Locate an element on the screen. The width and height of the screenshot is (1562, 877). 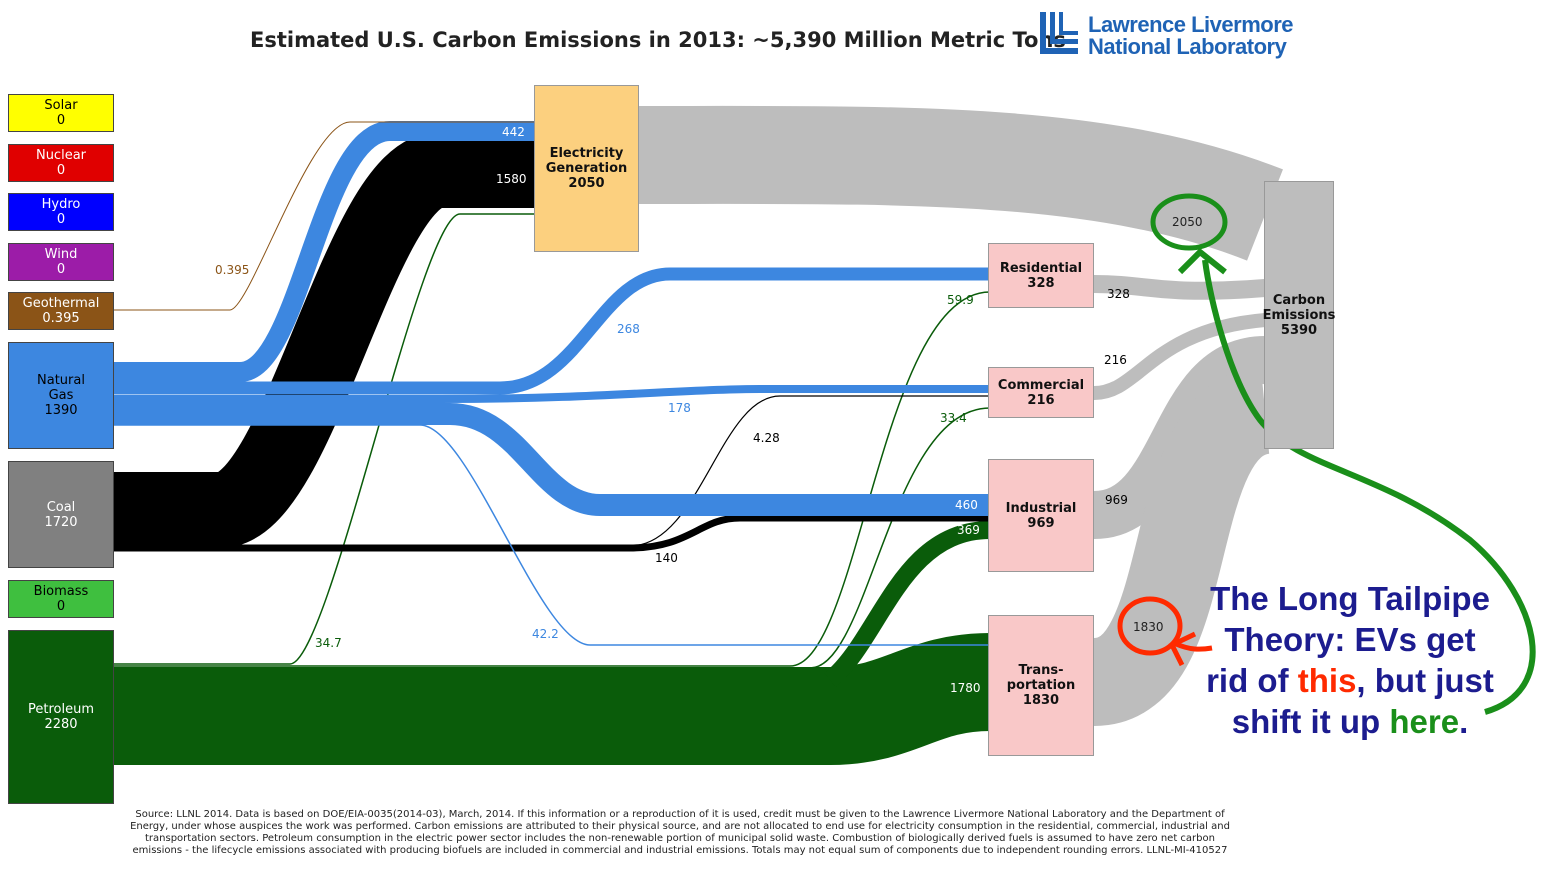
source-petroleum: Petroleum 2280 is located at coordinates (61, 717).